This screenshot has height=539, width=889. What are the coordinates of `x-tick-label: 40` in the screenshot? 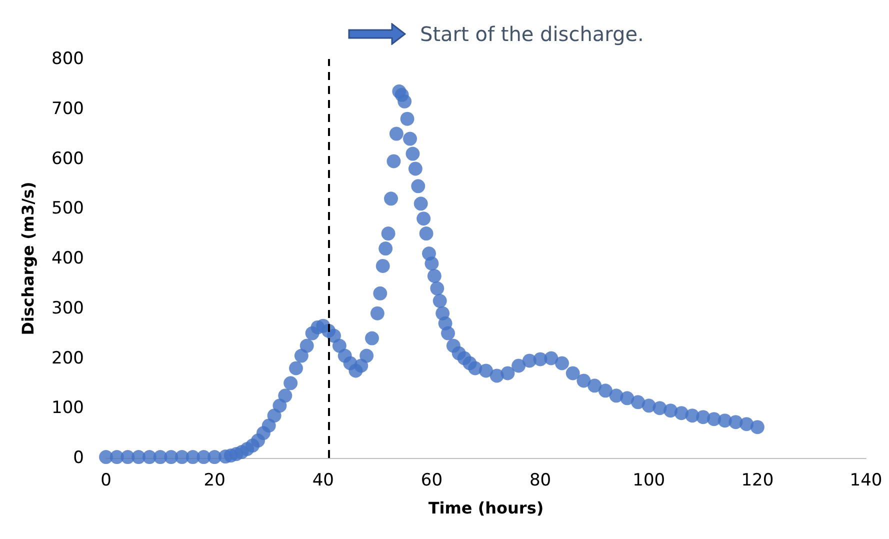 It's located at (323, 480).